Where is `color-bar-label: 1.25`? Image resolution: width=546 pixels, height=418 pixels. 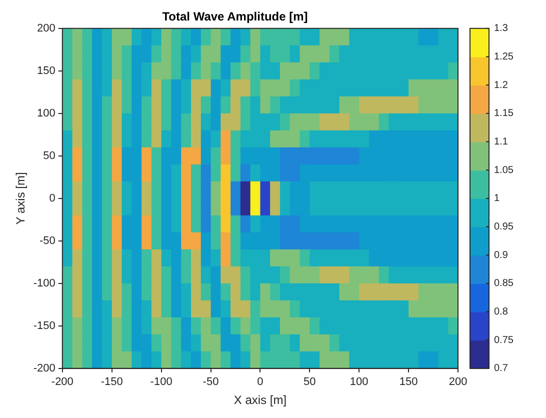
color-bar-label: 1.25 is located at coordinates (504, 56).